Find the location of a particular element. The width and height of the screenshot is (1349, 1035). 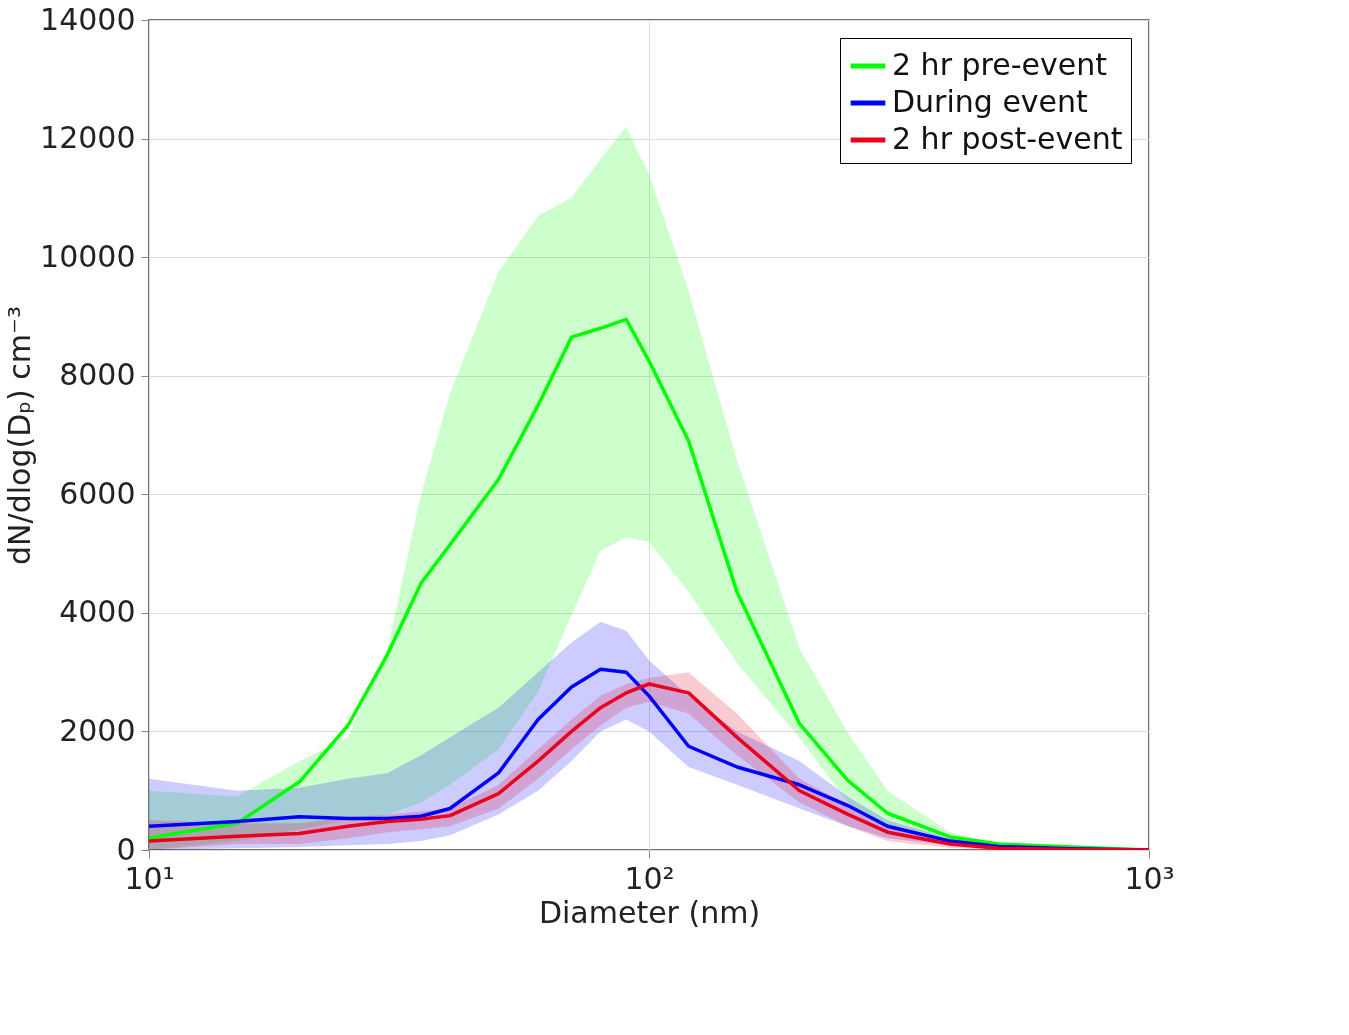

y-tick-label: 8000 is located at coordinates (97, 375).